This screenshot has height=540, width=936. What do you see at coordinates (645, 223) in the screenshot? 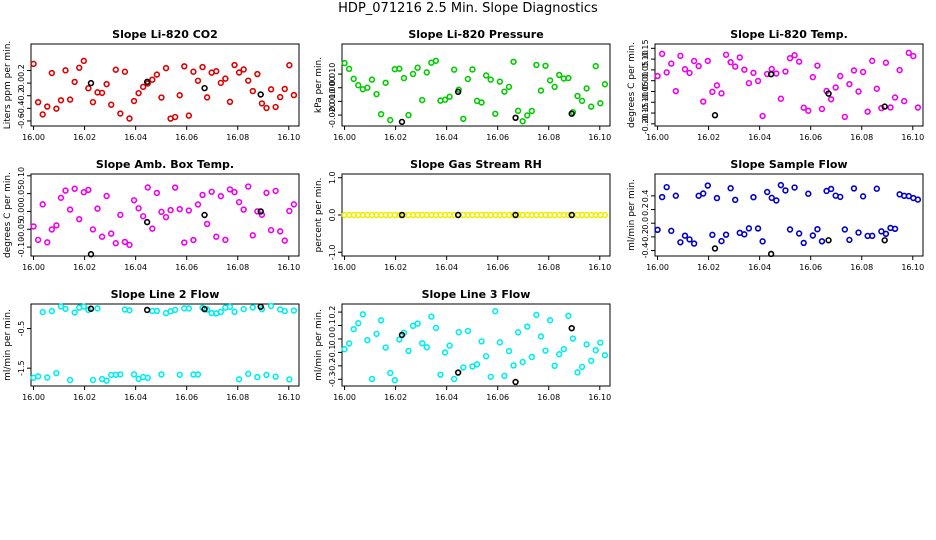
I see `y-tick-label: 0.0` at bounding box center [645, 223].